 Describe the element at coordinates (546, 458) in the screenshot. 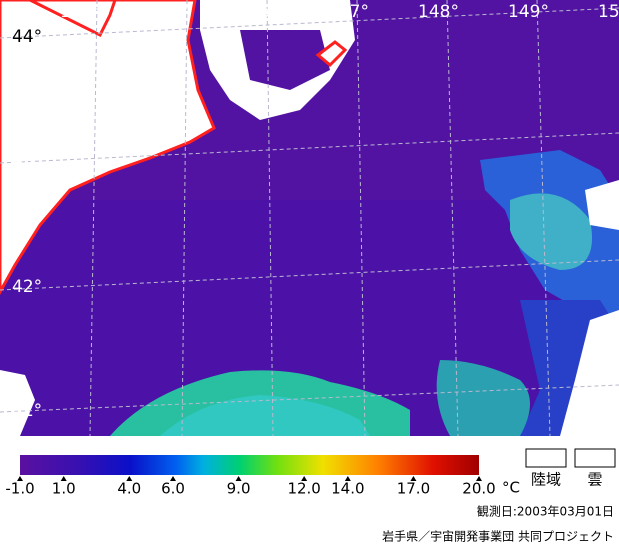

I see `land-swatch` at that location.